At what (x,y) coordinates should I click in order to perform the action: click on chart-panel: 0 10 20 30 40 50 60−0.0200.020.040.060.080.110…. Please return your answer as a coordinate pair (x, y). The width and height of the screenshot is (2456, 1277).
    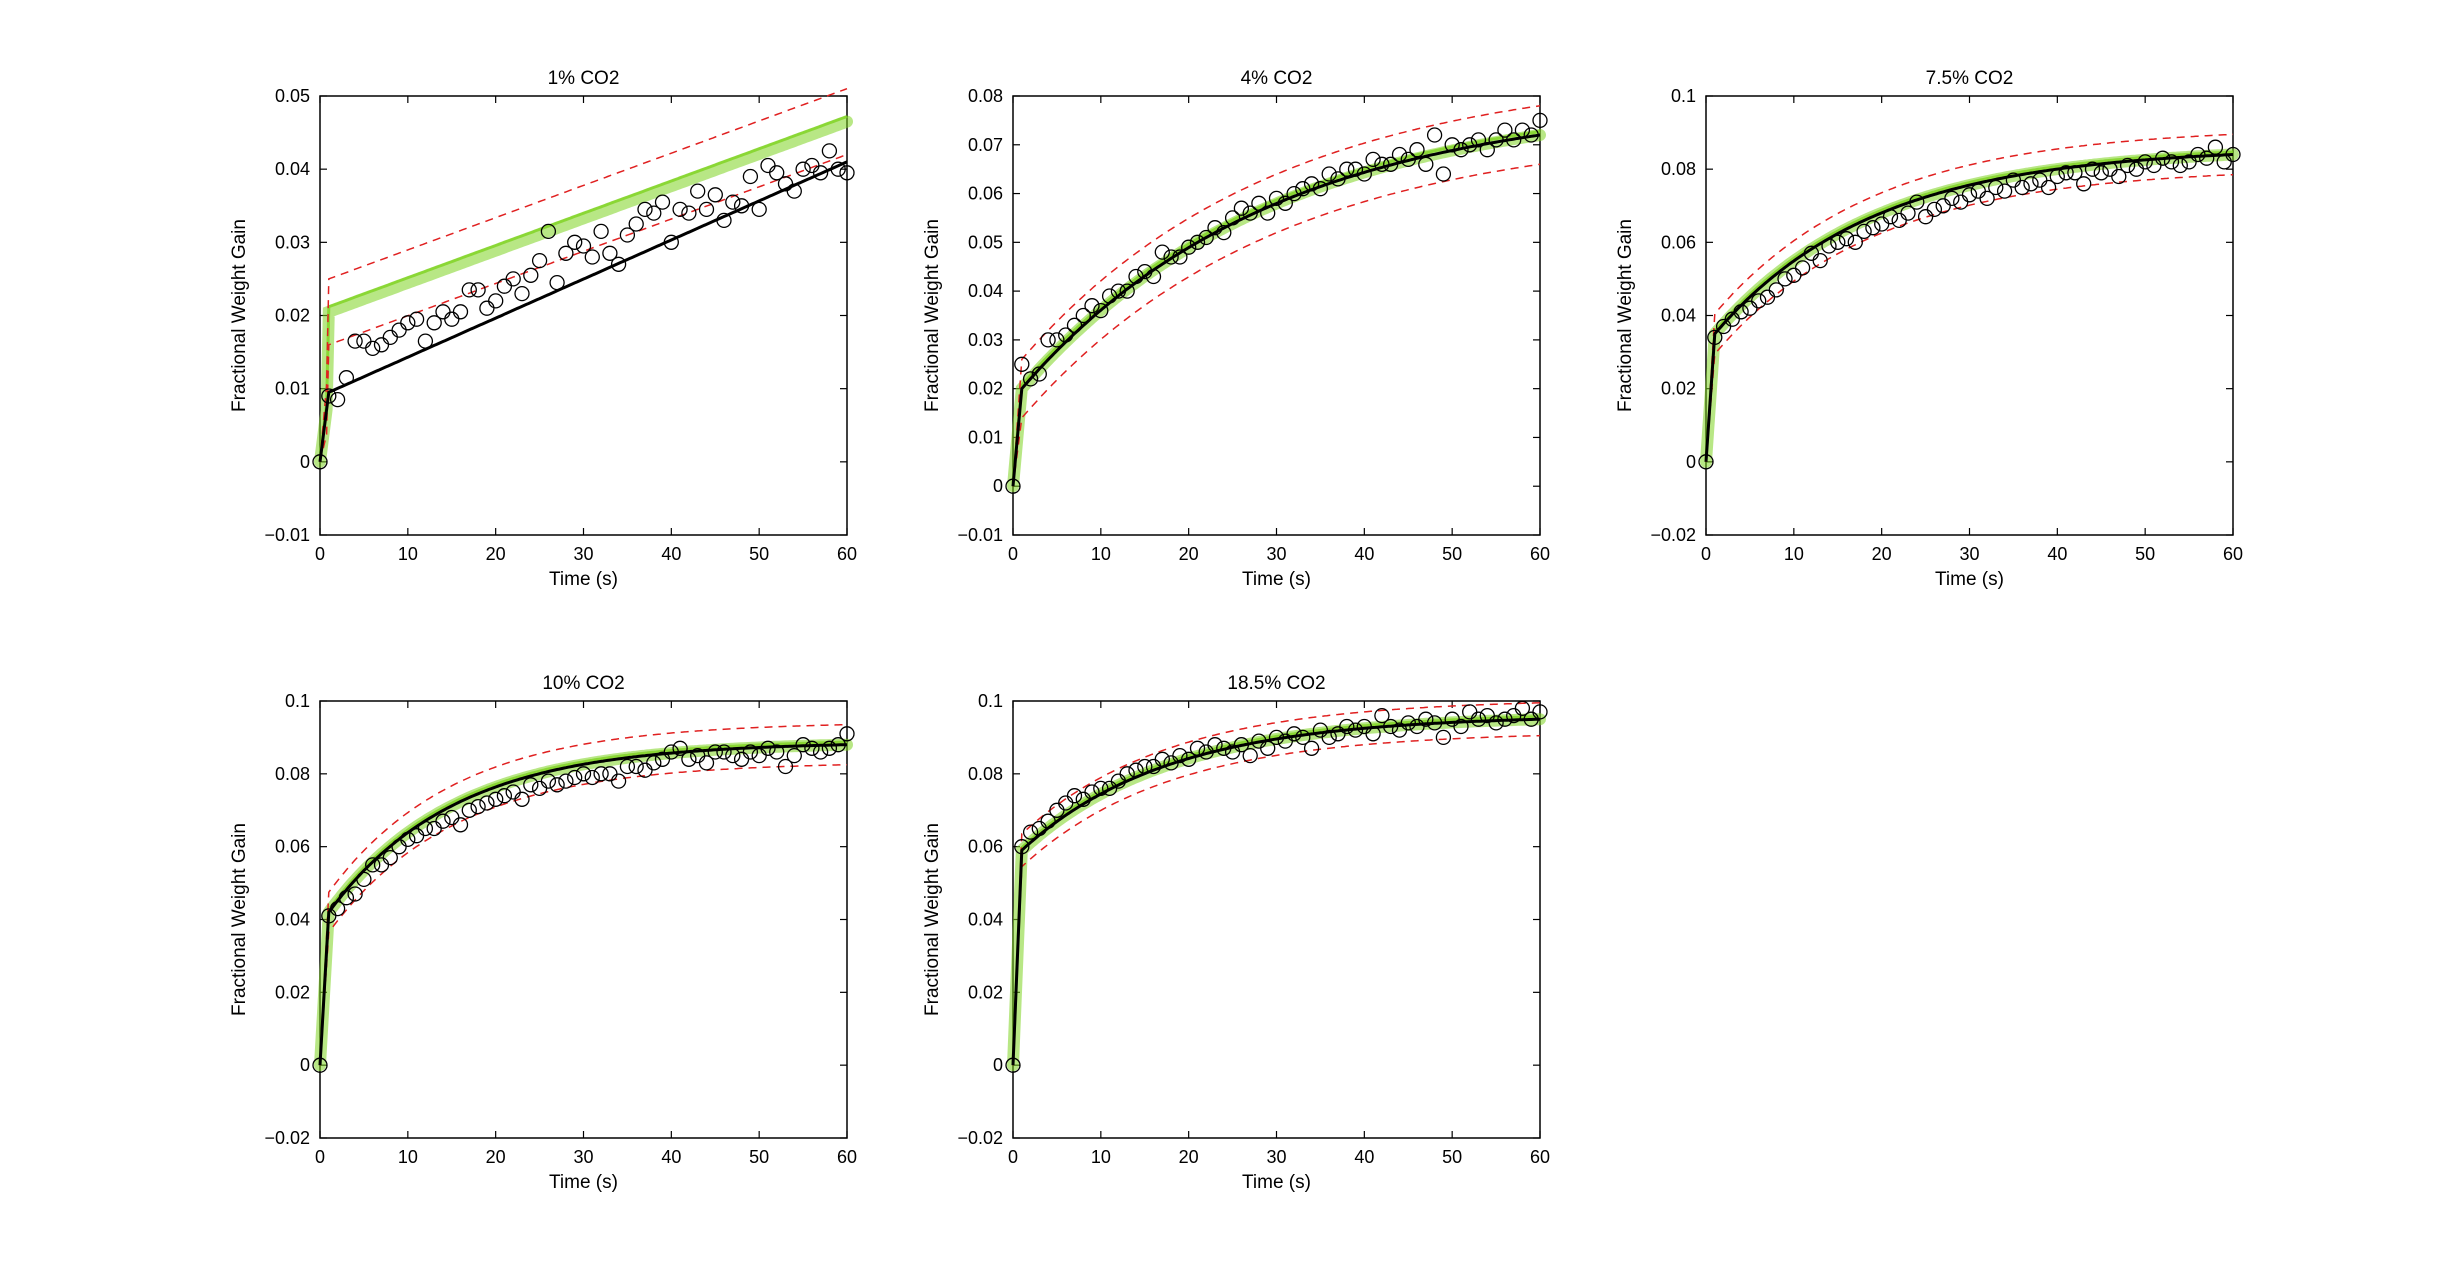
    Looking at the image, I should click on (543, 933).